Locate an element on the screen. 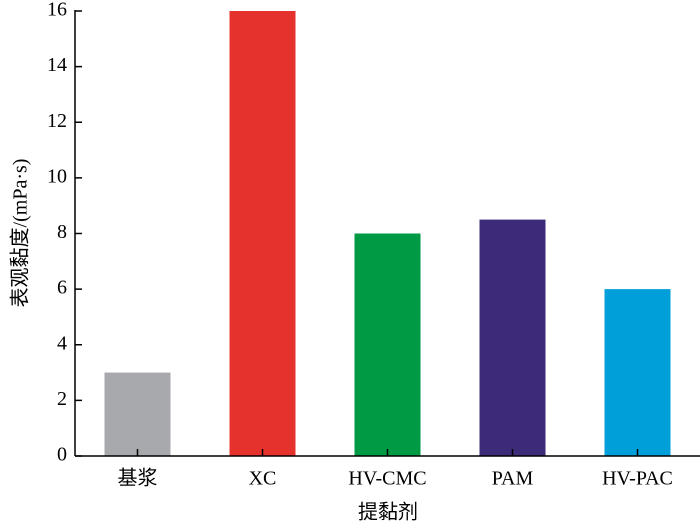  y-tick-label: 8 is located at coordinates (62, 232).